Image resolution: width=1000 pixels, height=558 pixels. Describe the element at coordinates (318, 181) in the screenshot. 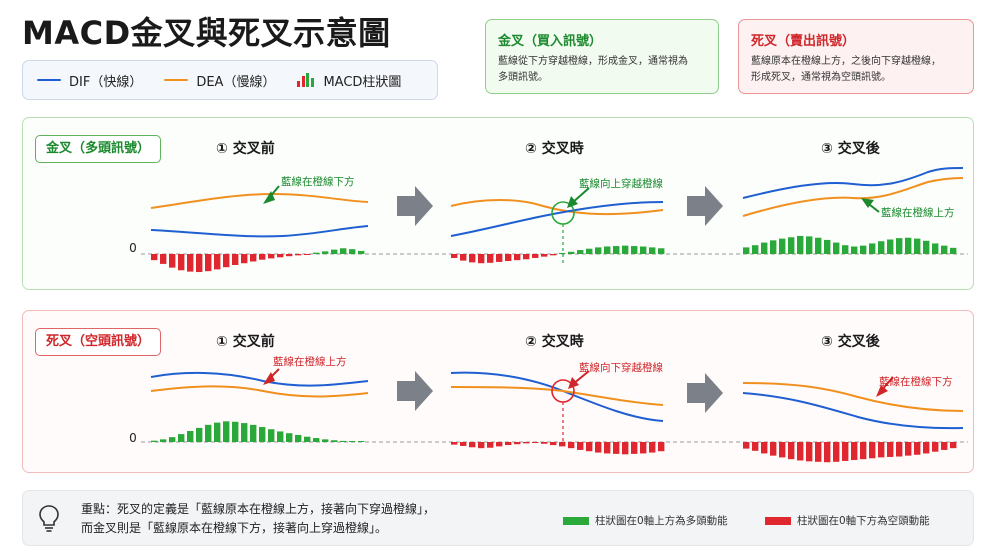

I see `annotation-before: 藍線在橙線下方` at that location.